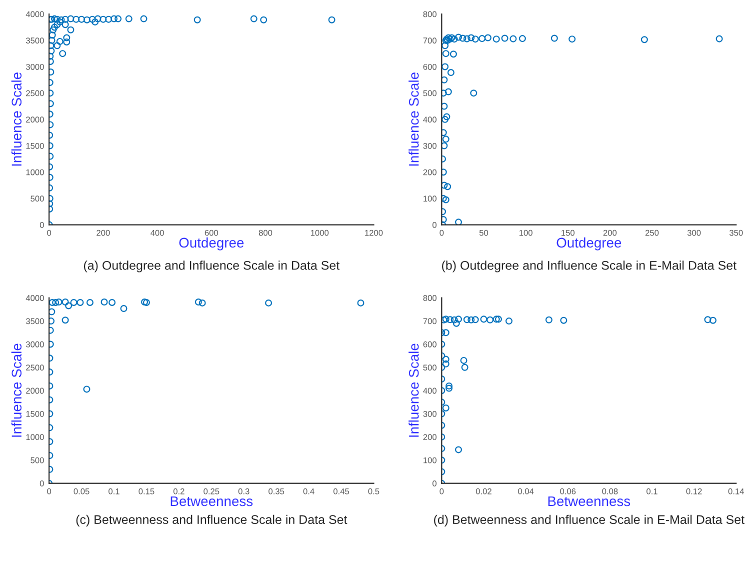 The image size is (755, 562). I want to click on x-tick-label: 0.12, so click(694, 491).